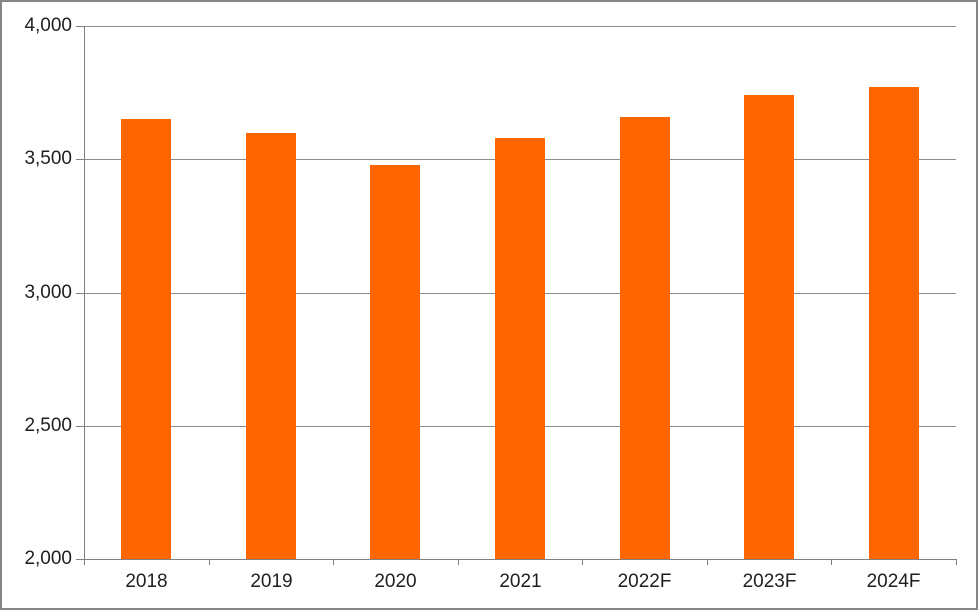 The width and height of the screenshot is (978, 610). Describe the element at coordinates (48, 558) in the screenshot. I see `y-axis-label: 2,000` at that location.